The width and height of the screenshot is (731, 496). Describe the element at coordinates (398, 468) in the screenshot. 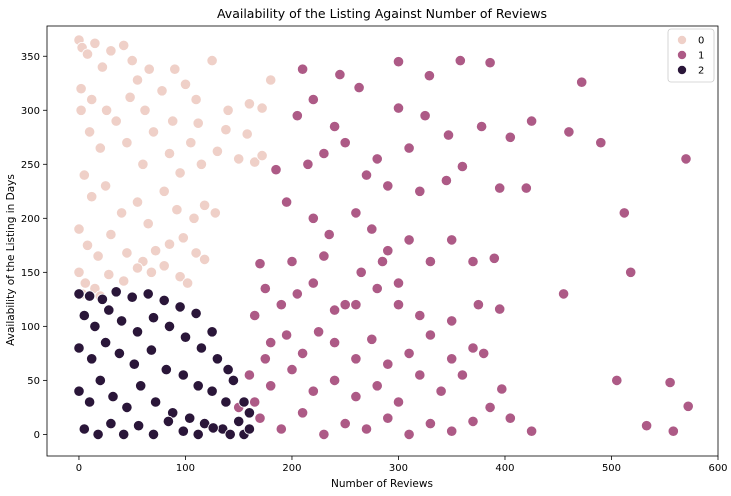

I see `x-tick-label: 300` at that location.